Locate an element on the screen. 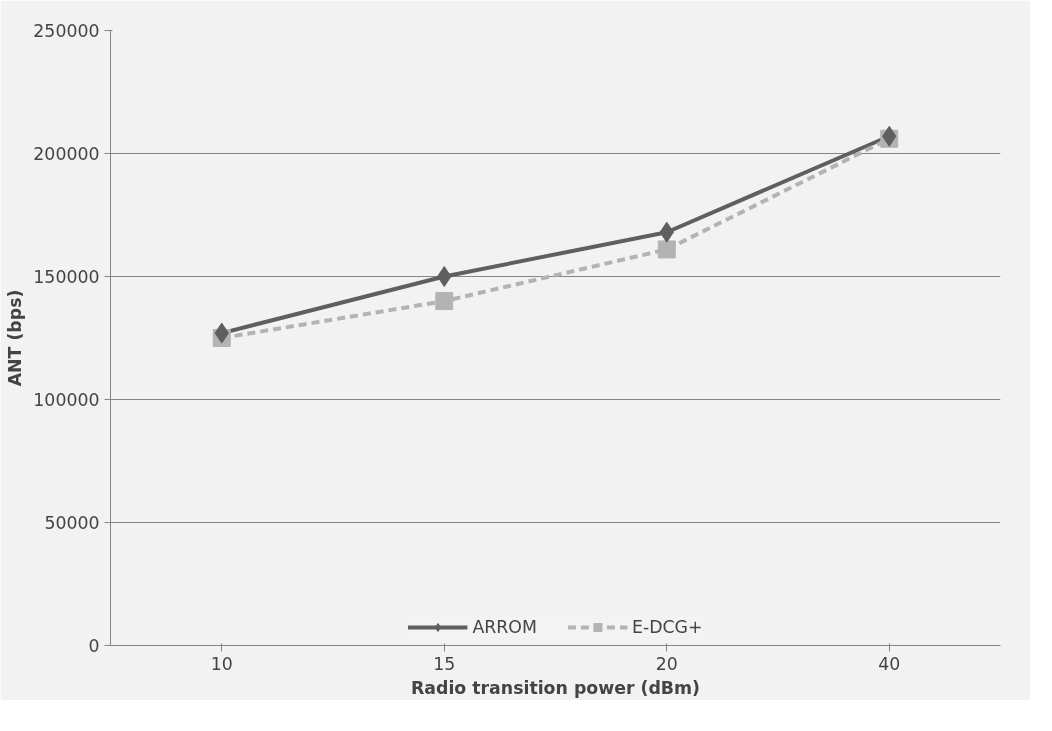 This screenshot has height=731, width=1052. legend-label: E-DCG+ is located at coordinates (667, 627).